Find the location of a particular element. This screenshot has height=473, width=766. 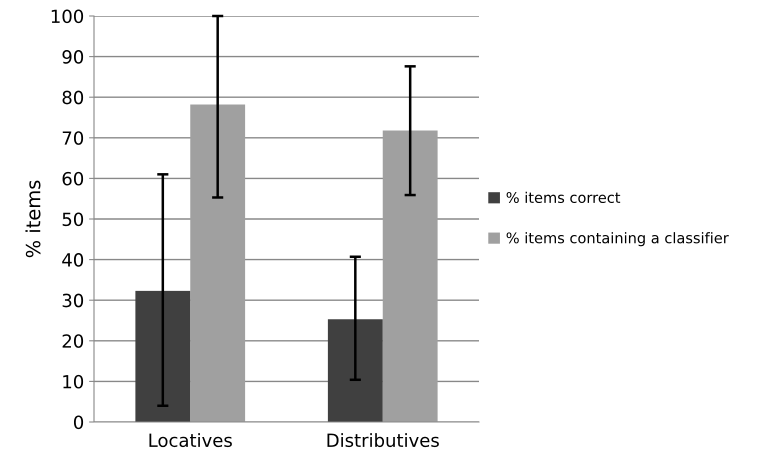

legend-label: % items containing a classifier is located at coordinates (617, 239).